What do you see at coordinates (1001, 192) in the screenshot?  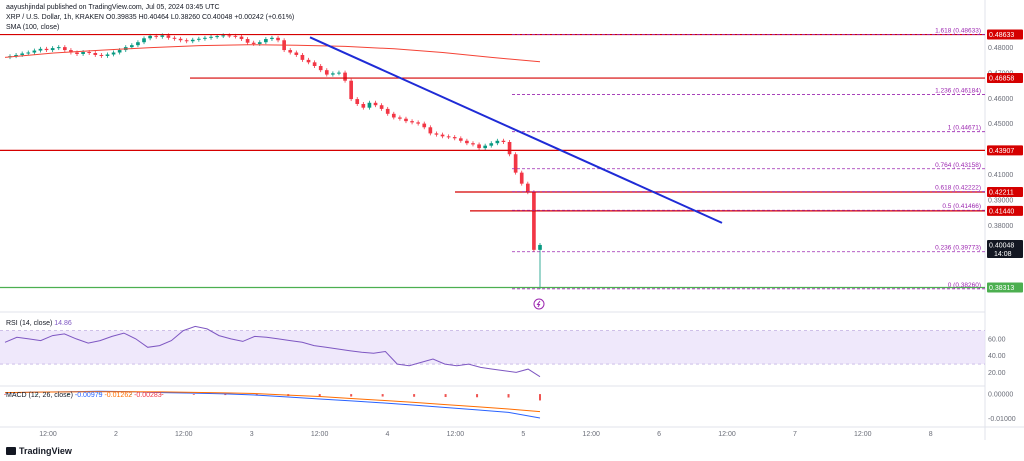 I see `price-axis-label: 0.42211` at bounding box center [1001, 192].